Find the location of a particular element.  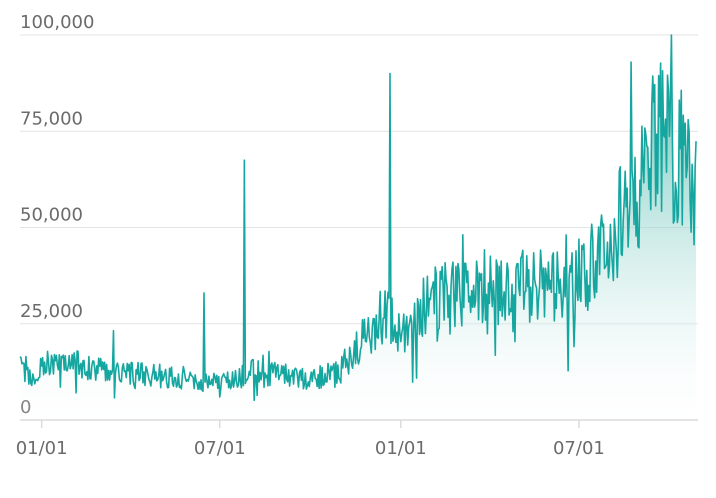

y-tick-label: 75,000 is located at coordinates (51, 118).